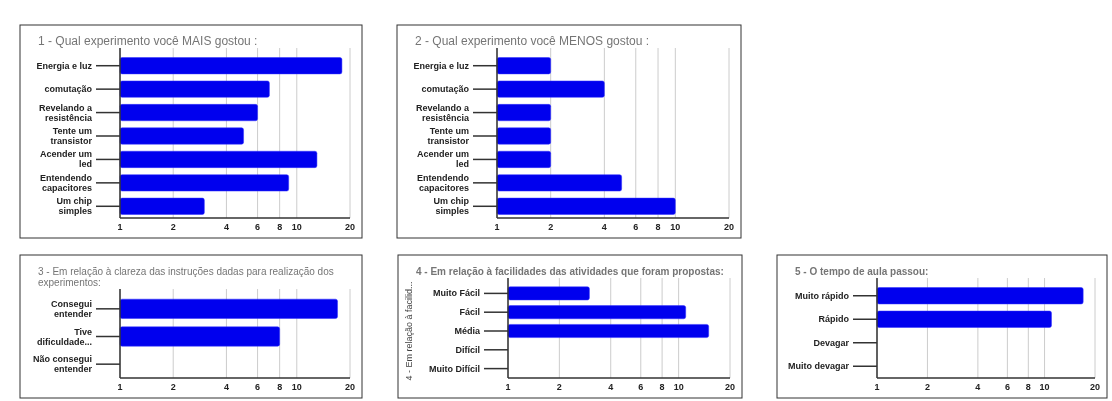 The image size is (1112, 401). What do you see at coordinates (532, 41) in the screenshot?
I see `chart-title: 2 - Qual experimento você MENOS gostou :` at bounding box center [532, 41].